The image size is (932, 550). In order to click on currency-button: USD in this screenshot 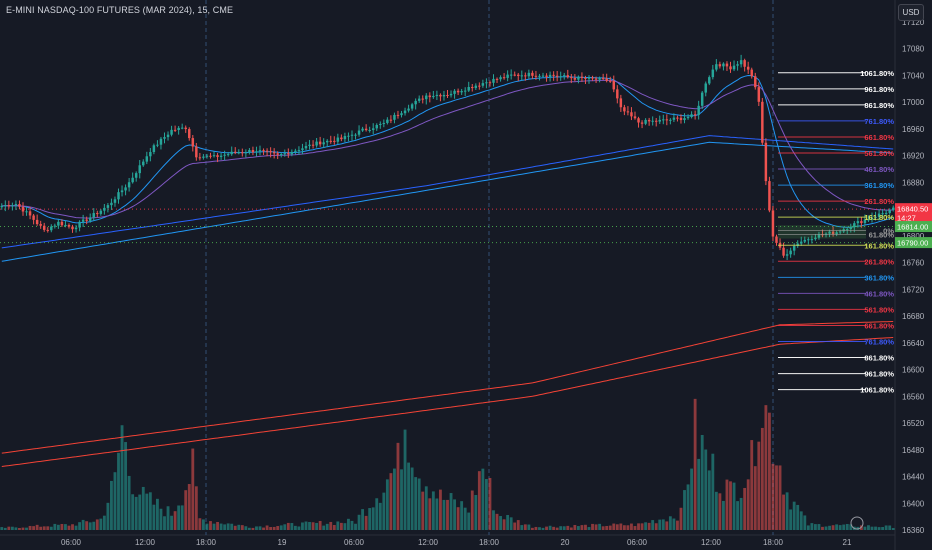, I will do `click(911, 12)`.